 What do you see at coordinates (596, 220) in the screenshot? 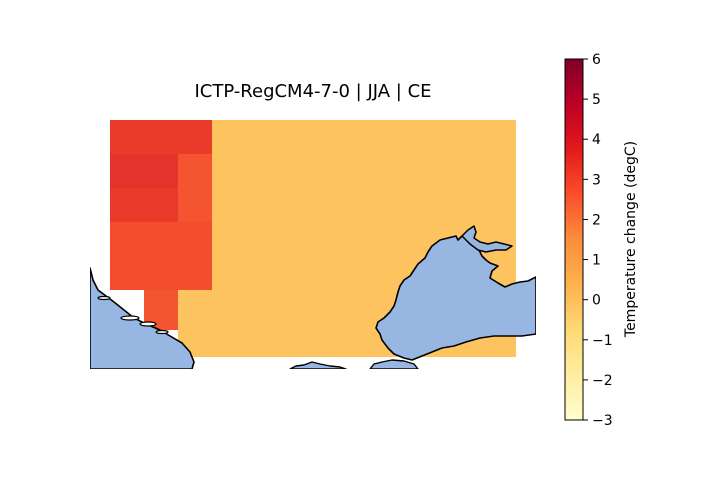
I see `colorbar-tick-label: 2` at bounding box center [596, 220].